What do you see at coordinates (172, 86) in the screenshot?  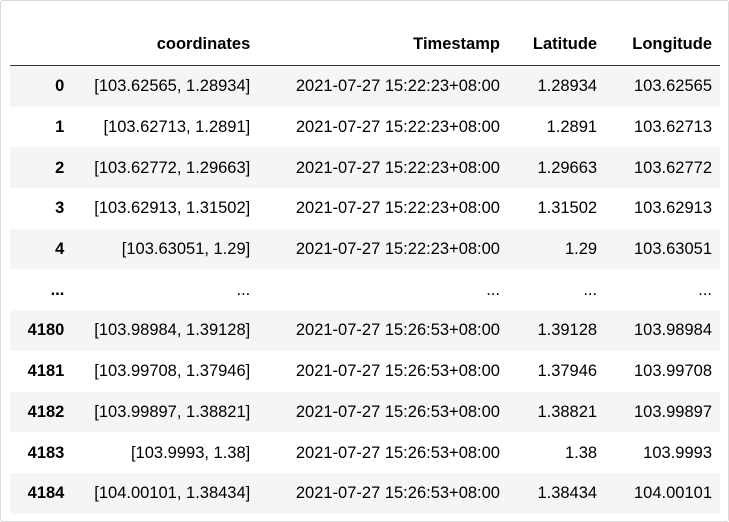 I see `cell-coordinates: [103.62565, 1.28934]` at bounding box center [172, 86].